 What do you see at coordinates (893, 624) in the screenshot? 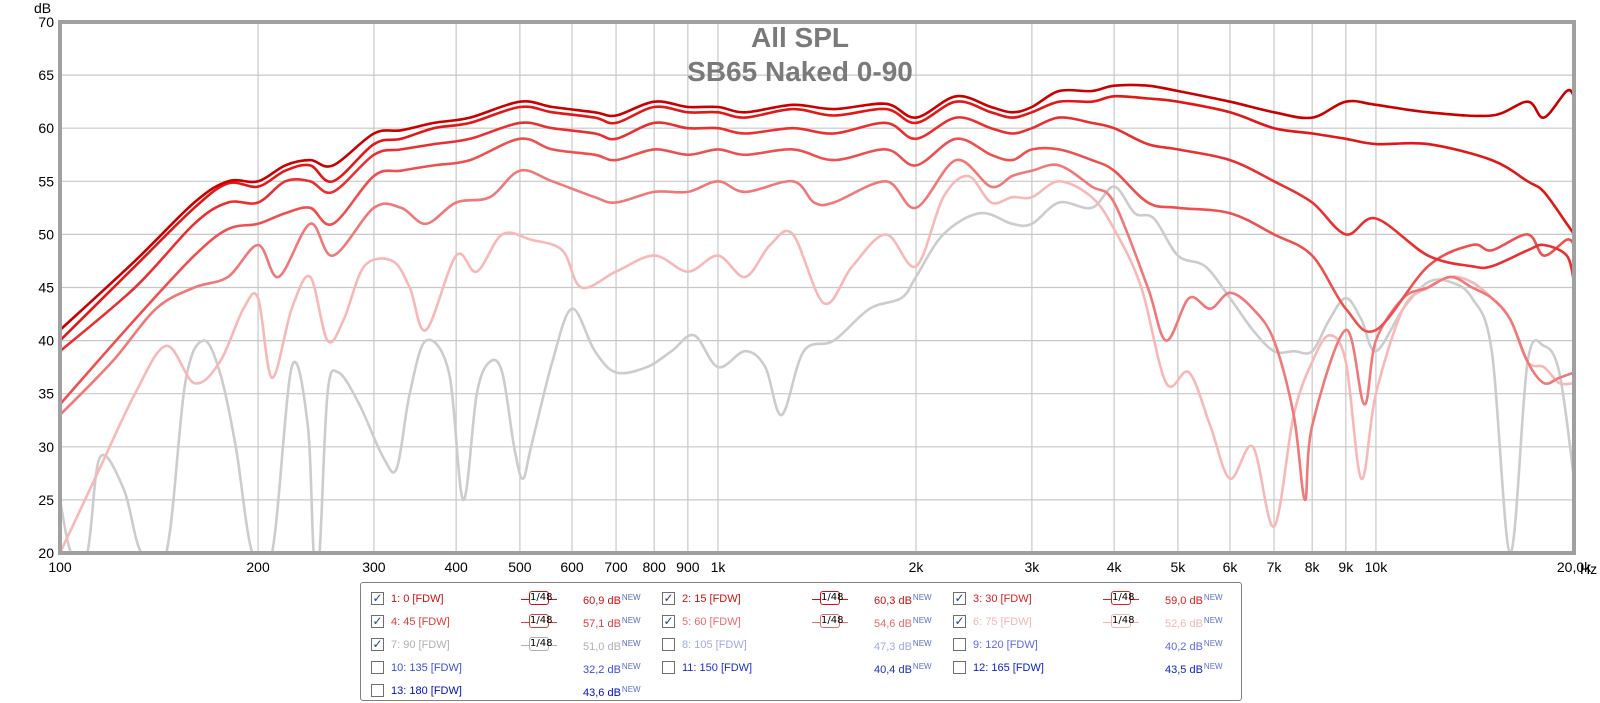
I see `level-value: 54,6 dB` at bounding box center [893, 624].